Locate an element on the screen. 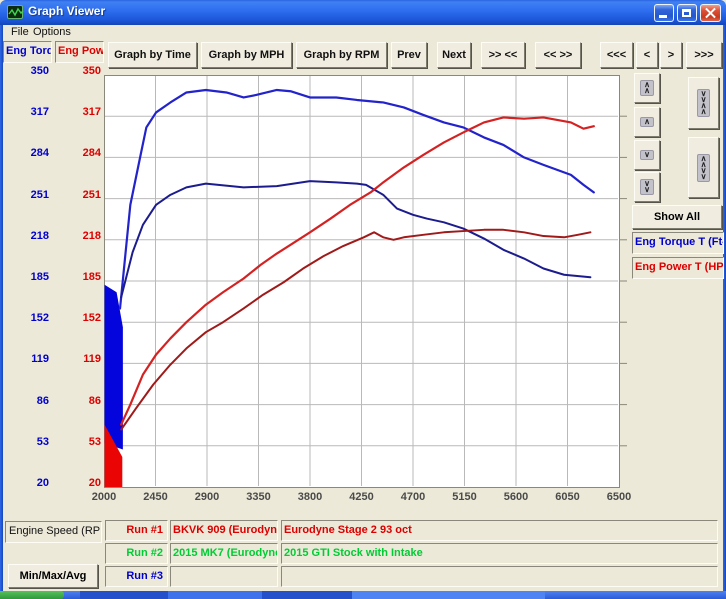 Image resolution: width=726 pixels, height=599 pixels. prev-button: Prev is located at coordinates (409, 55).